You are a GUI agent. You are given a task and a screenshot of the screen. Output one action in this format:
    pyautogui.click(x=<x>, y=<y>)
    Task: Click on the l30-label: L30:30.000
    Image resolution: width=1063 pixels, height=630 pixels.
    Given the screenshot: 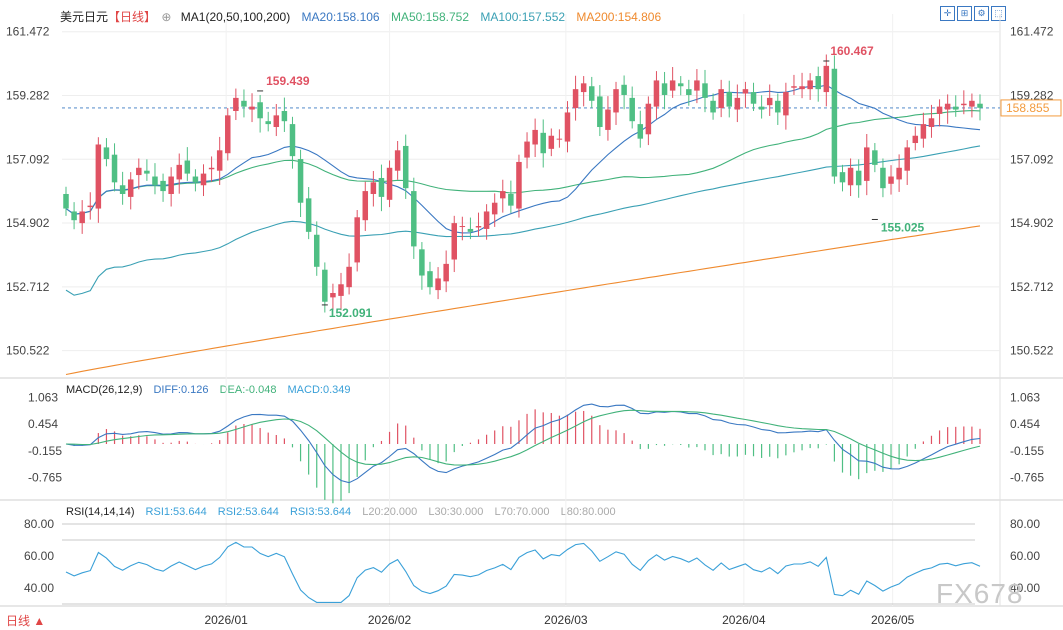 What is the action you would take?
    pyautogui.click(x=456, y=512)
    